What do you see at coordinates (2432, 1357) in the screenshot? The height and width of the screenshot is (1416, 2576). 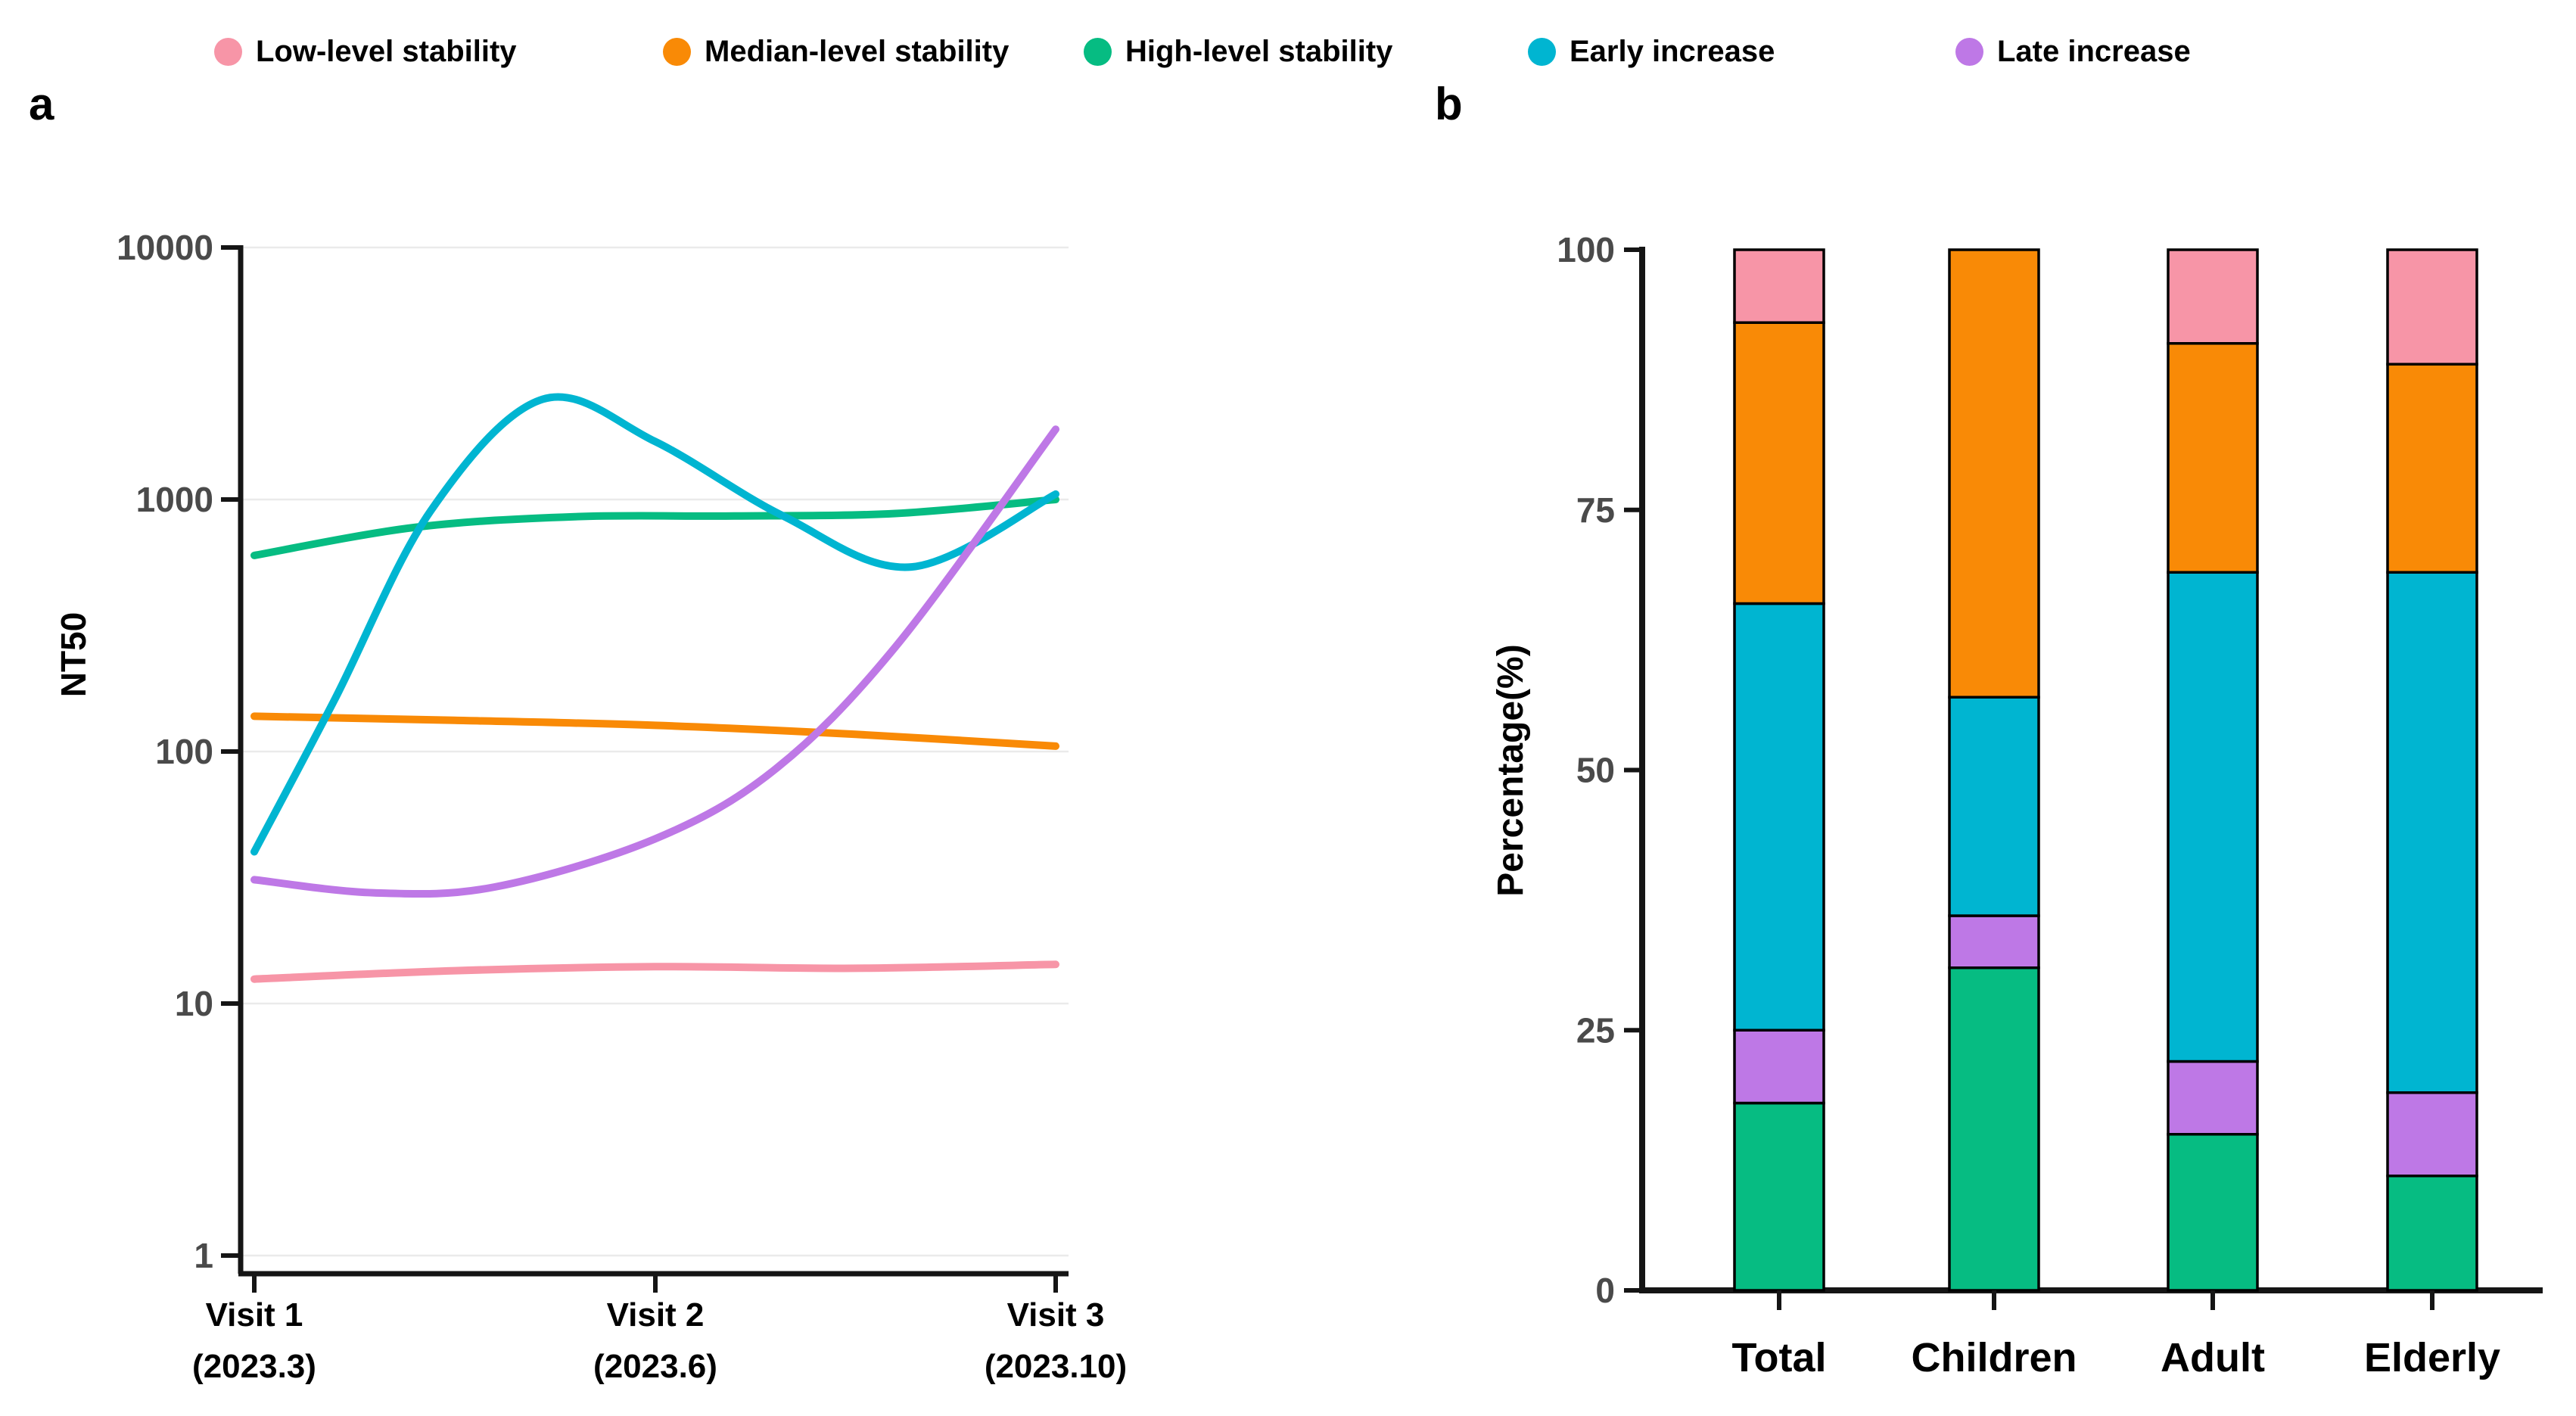 I see `x-category-label: Elderly` at bounding box center [2432, 1357].